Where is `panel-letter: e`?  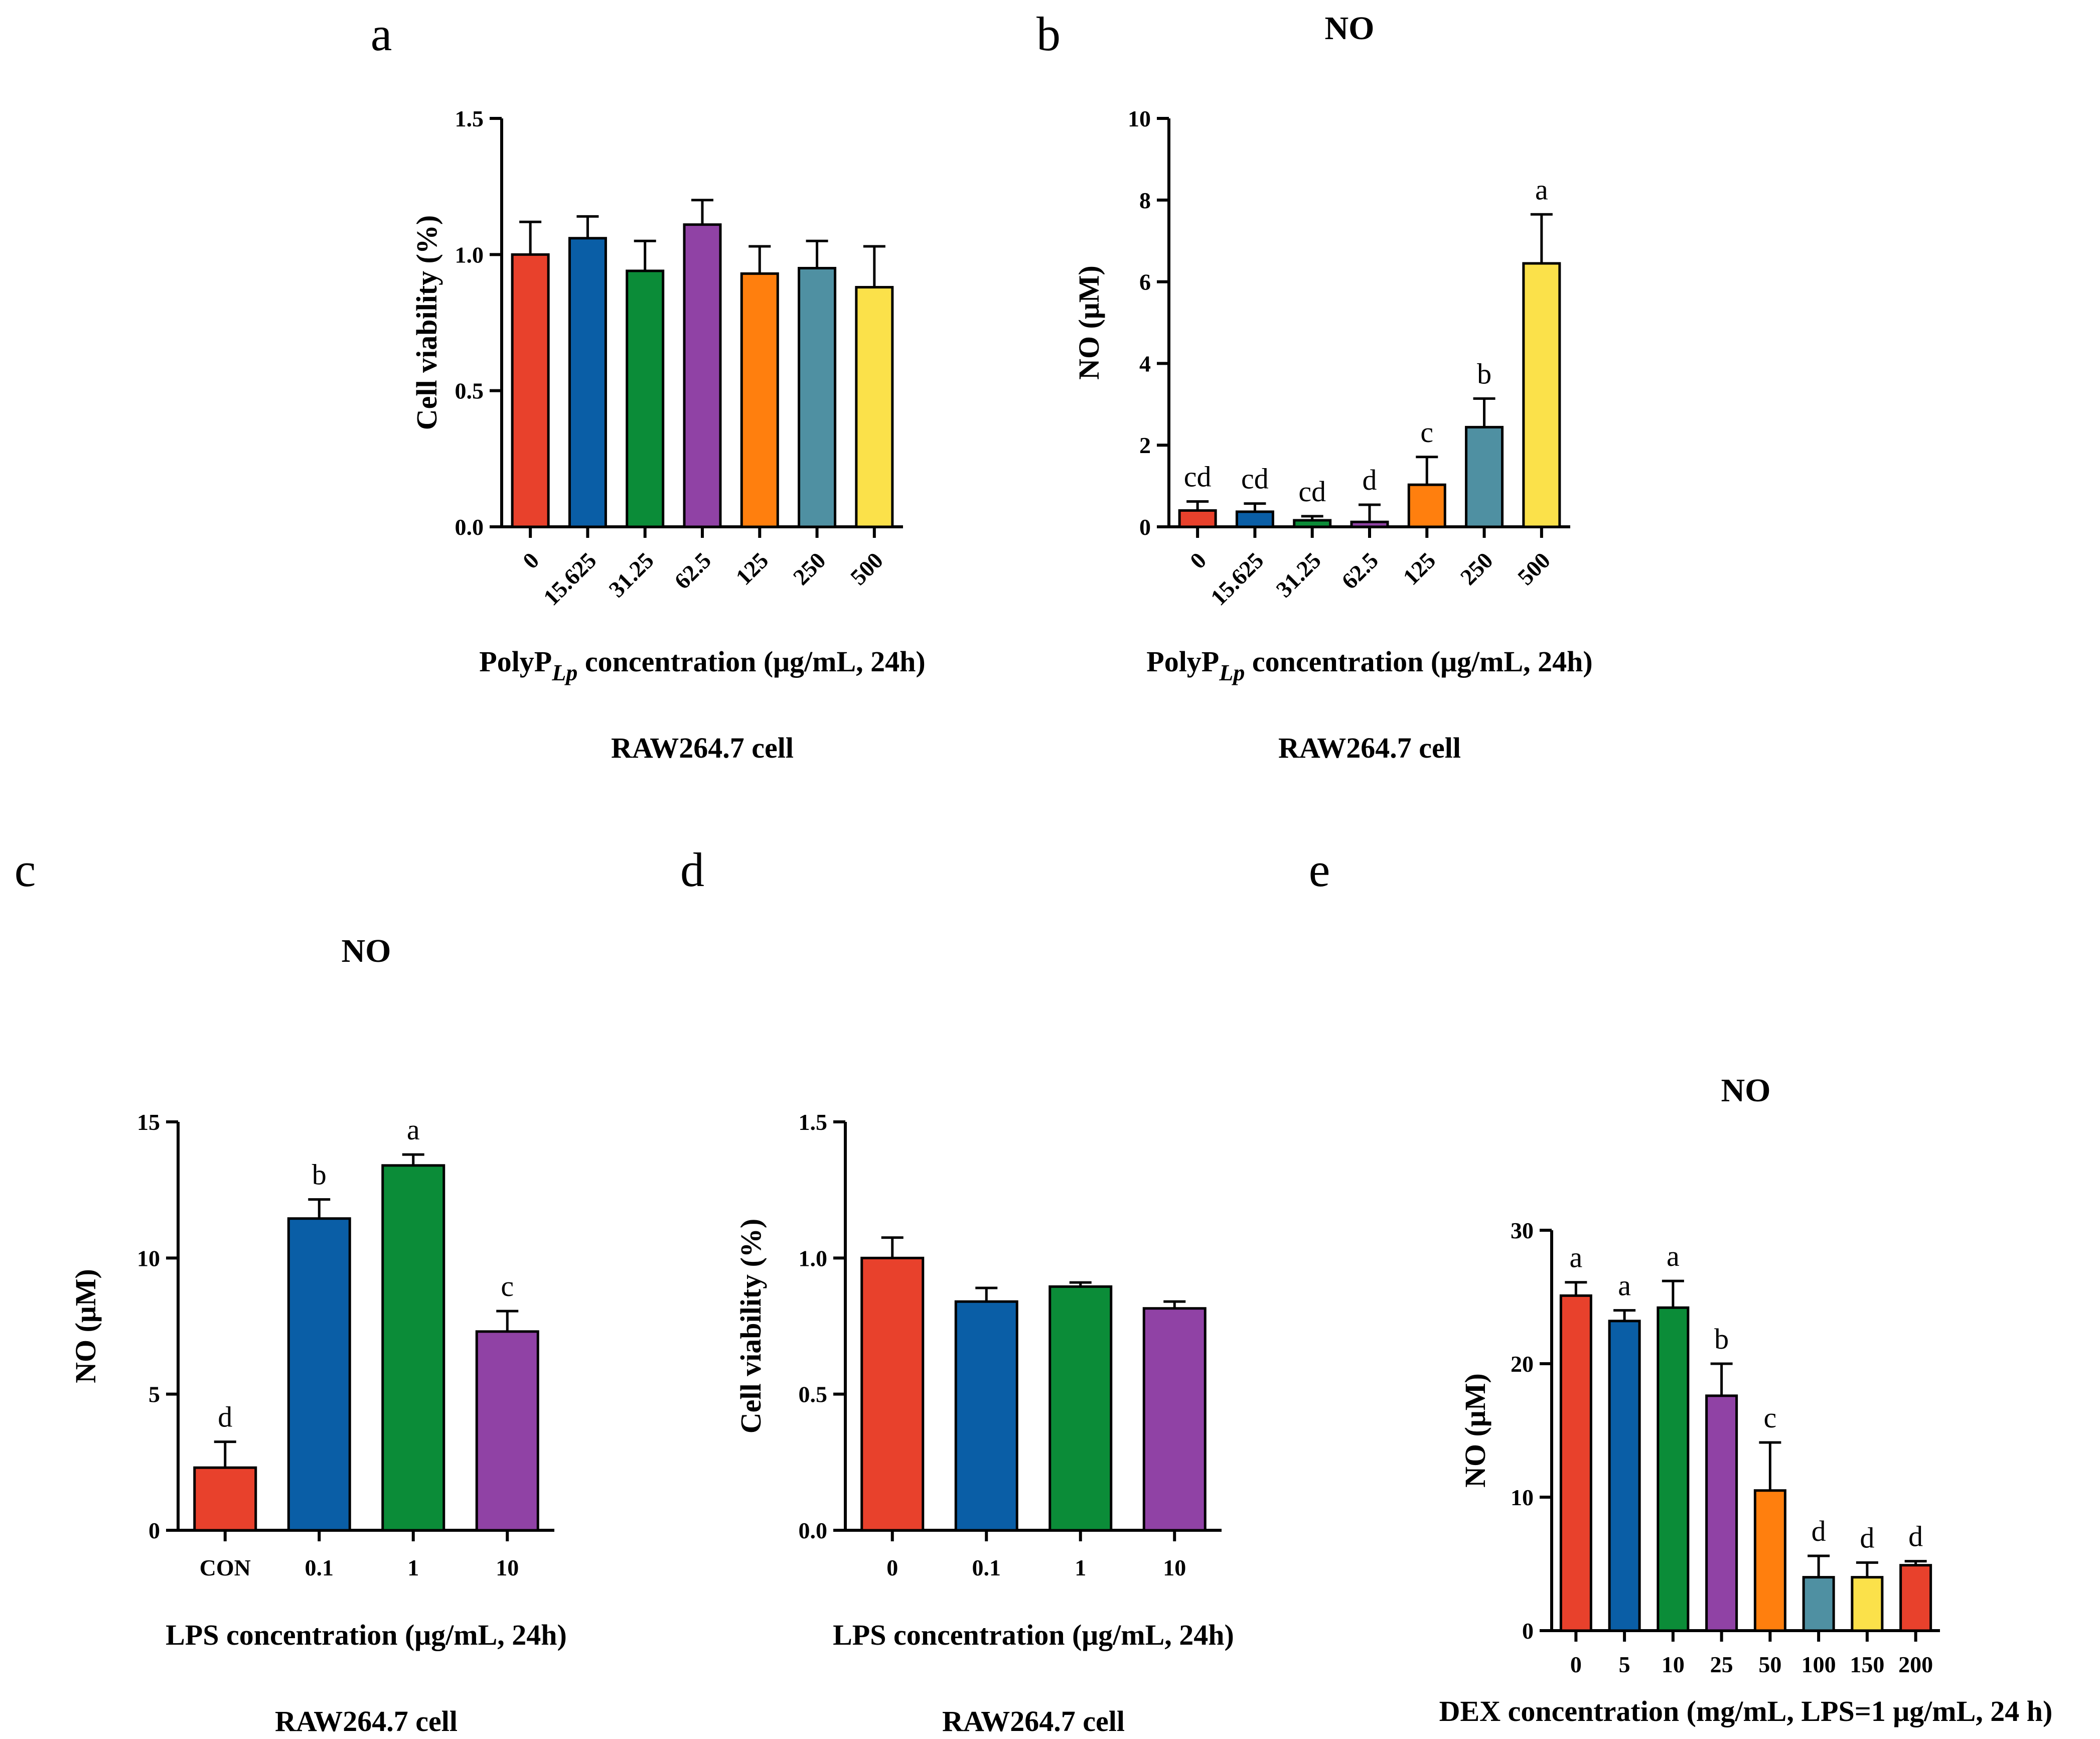 panel-letter: e is located at coordinates (1319, 870).